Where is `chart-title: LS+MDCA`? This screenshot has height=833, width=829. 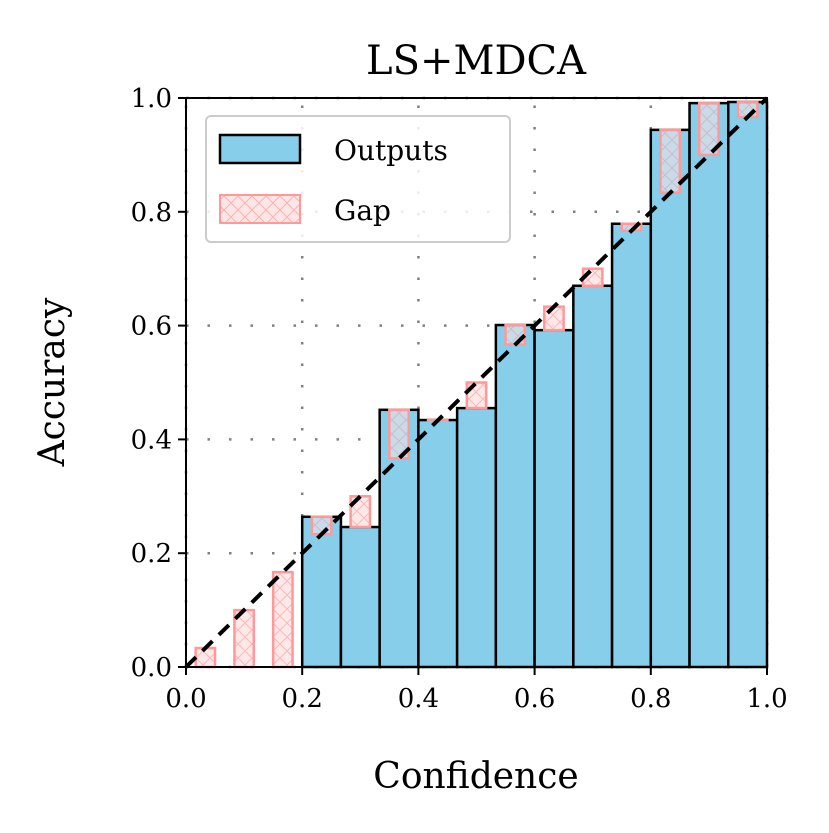 chart-title: LS+MDCA is located at coordinates (476, 61).